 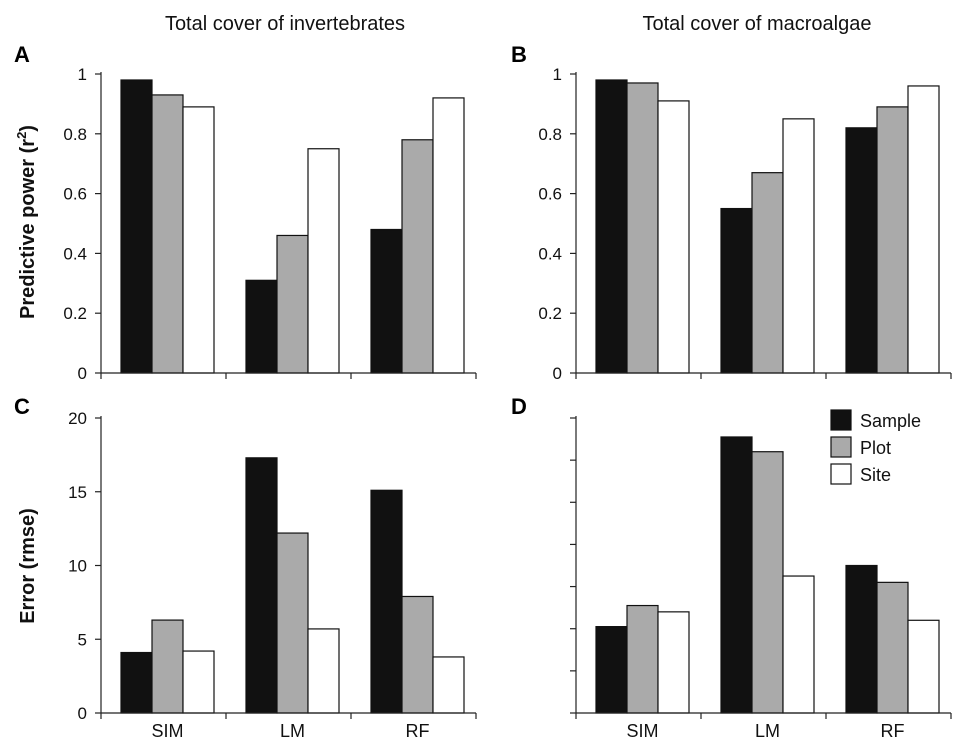 I want to click on y-tick-label: 5, so click(x=82, y=639).